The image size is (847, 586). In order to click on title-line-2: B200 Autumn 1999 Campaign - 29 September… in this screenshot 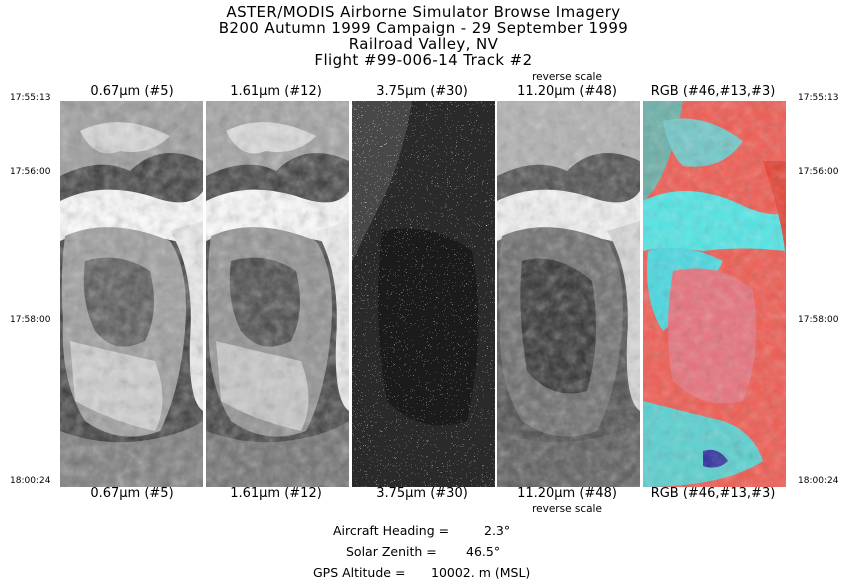, I will do `click(423, 28)`.